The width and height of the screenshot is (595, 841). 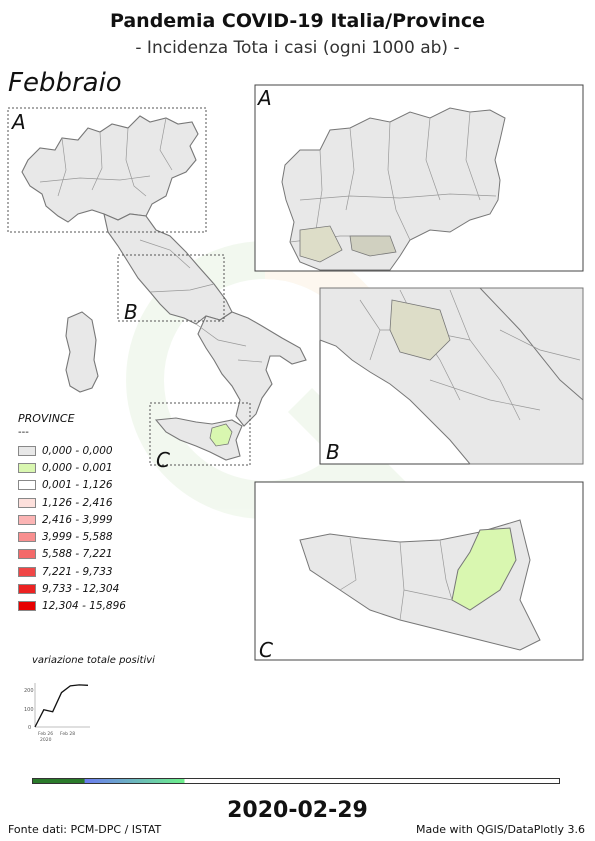 What do you see at coordinates (163, 460) in the screenshot?
I see `inset-c-label-small: C` at bounding box center [163, 460].